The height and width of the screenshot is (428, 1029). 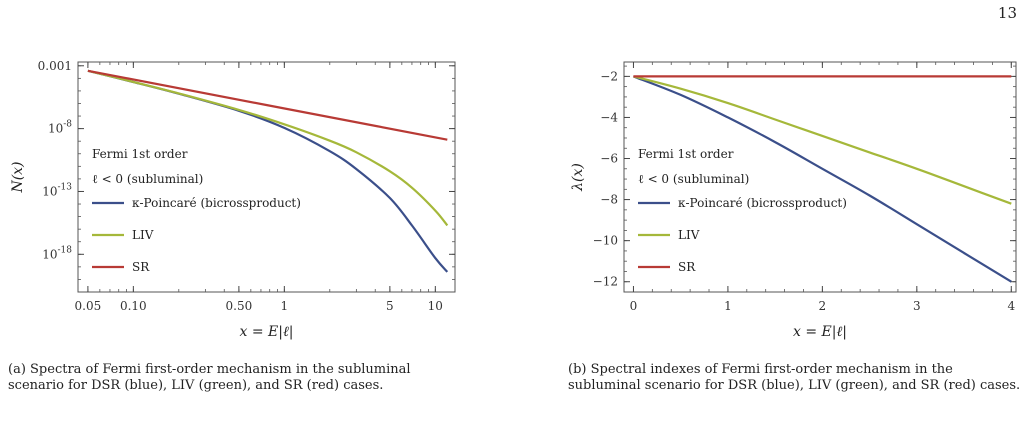 I want to click on x-tick-label: 2, so click(x=823, y=306).